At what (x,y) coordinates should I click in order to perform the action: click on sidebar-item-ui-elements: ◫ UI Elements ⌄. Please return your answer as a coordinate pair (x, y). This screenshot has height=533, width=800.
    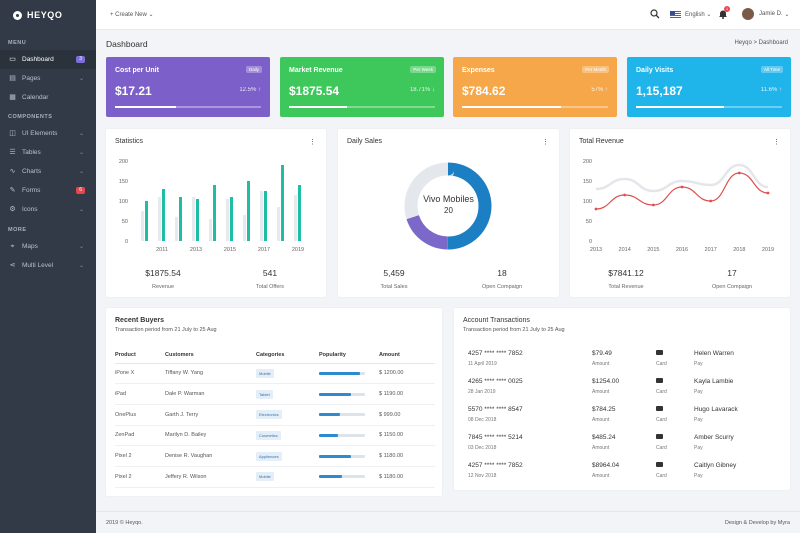
    Looking at the image, I should click on (48, 133).